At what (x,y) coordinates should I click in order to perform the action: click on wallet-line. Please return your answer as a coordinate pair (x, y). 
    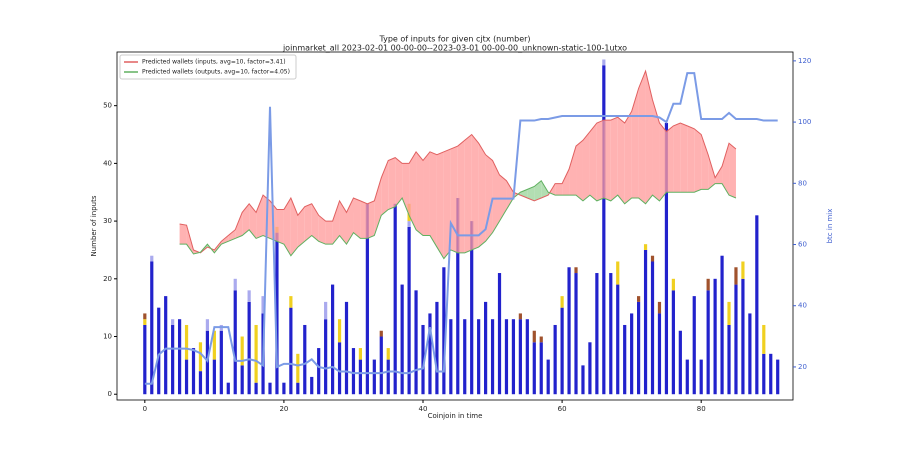
    Looking at the image, I should click on (458, 219).